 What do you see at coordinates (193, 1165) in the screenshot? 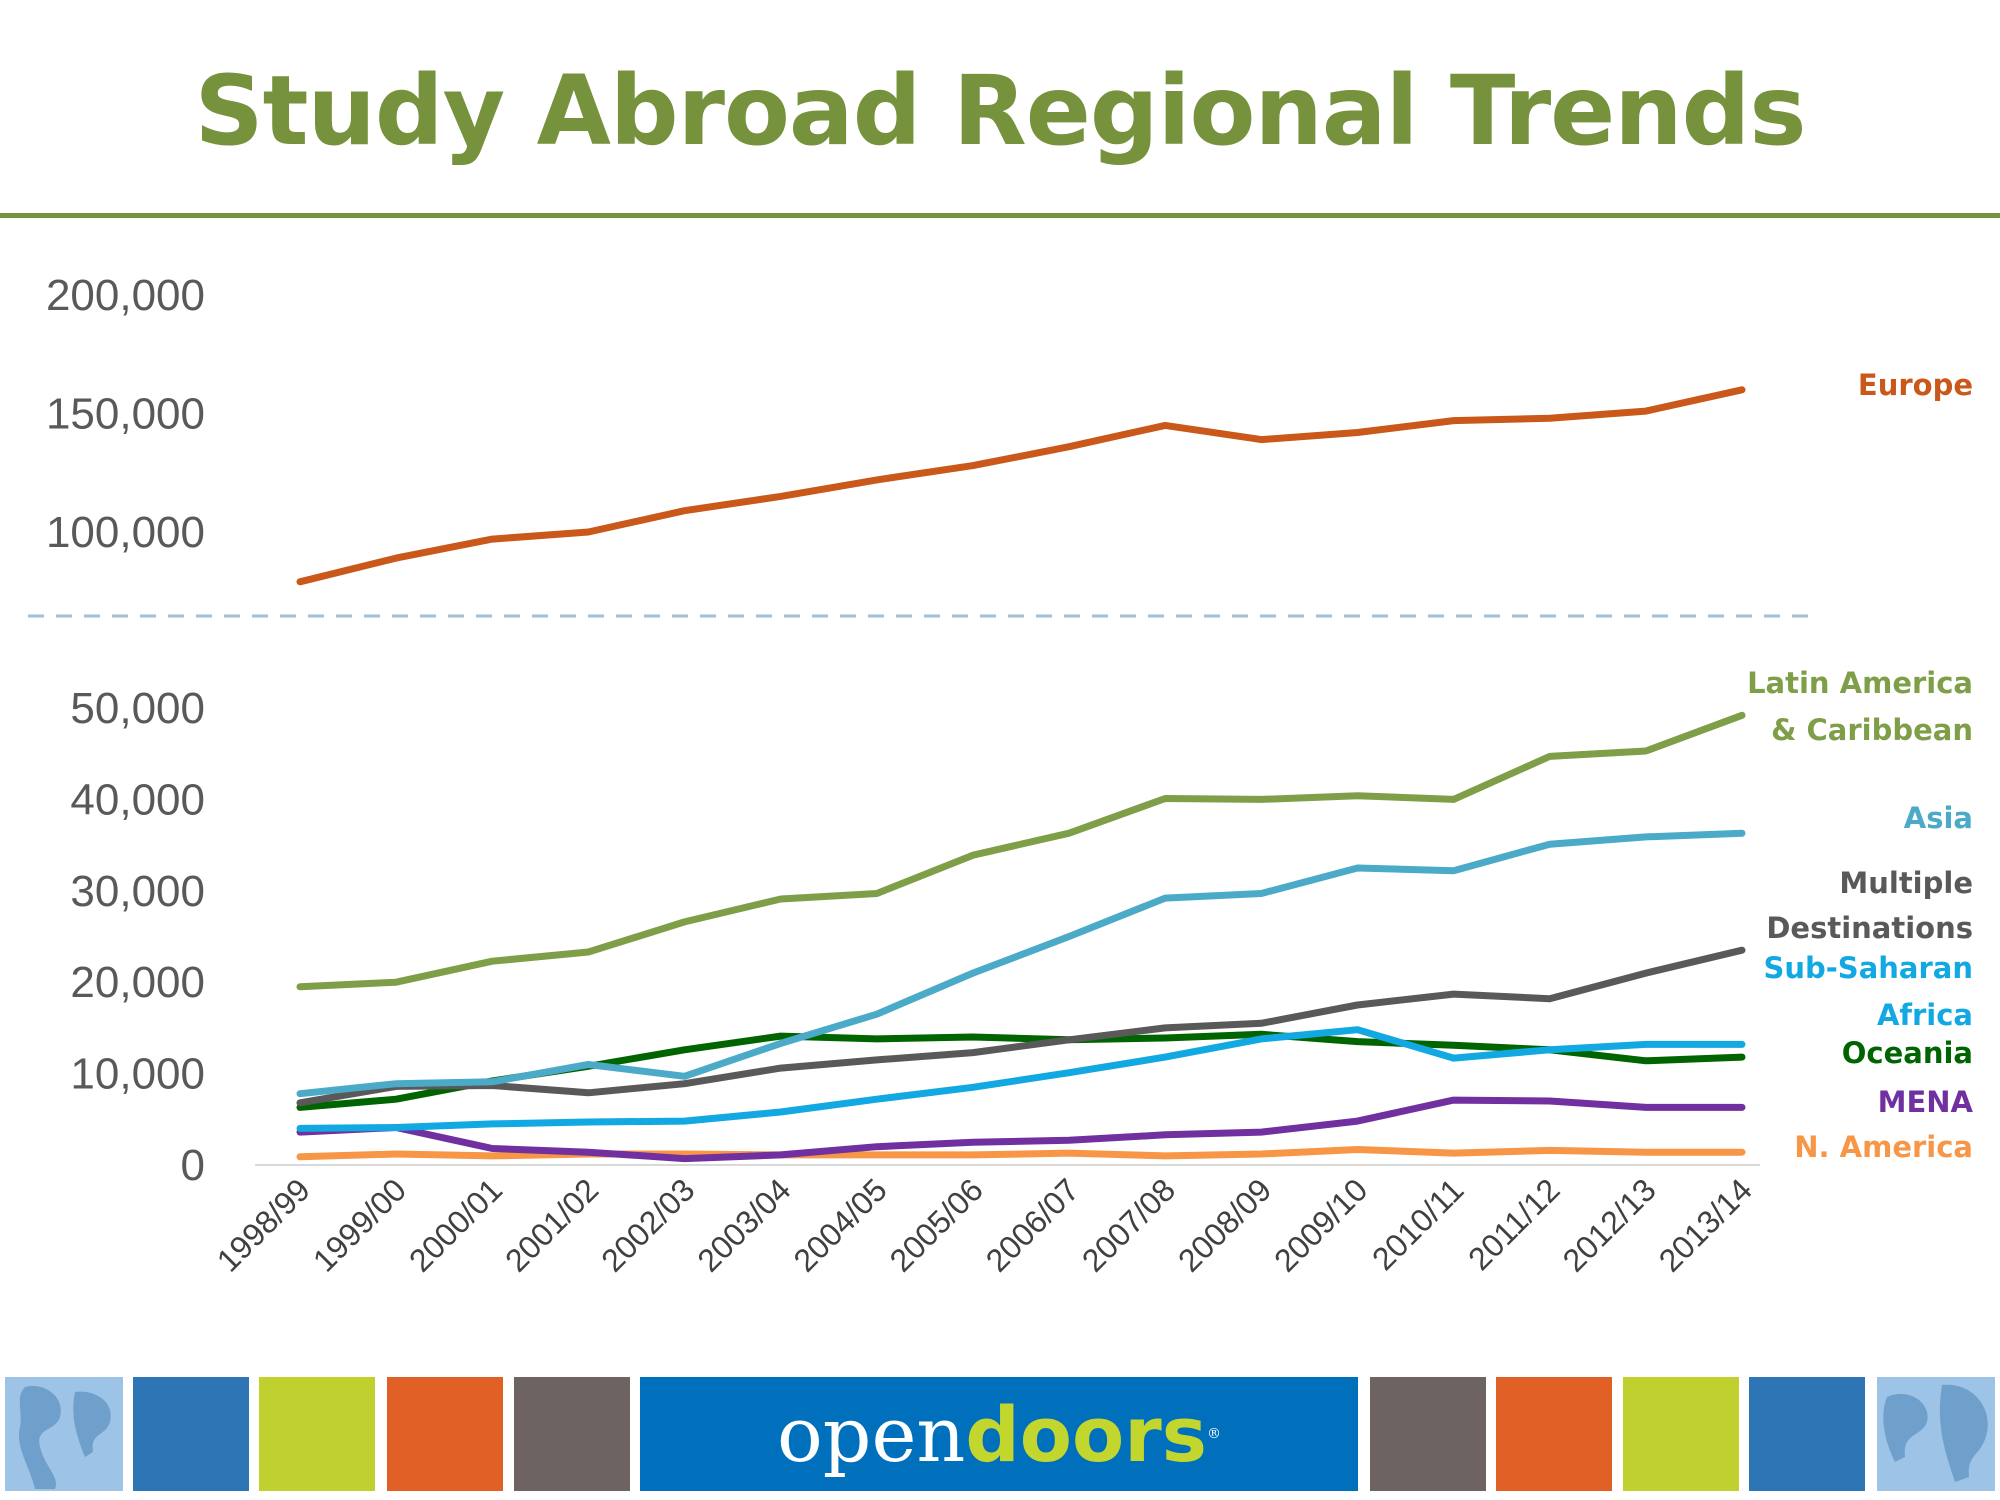
I see `y-tick-label: 0` at bounding box center [193, 1165].